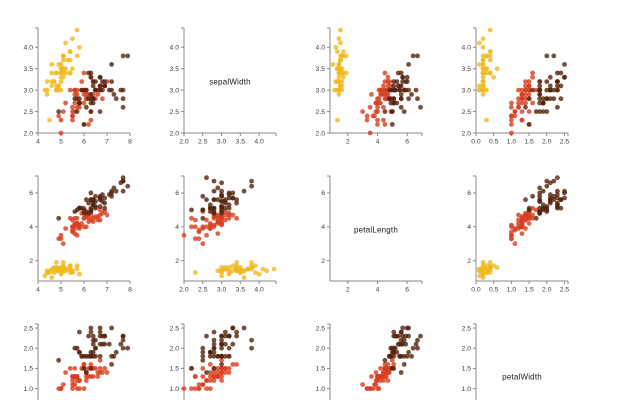 The height and width of the screenshot is (400, 640). What do you see at coordinates (565, 142) in the screenshot?
I see `x-tick-label: 2.5` at bounding box center [565, 142].